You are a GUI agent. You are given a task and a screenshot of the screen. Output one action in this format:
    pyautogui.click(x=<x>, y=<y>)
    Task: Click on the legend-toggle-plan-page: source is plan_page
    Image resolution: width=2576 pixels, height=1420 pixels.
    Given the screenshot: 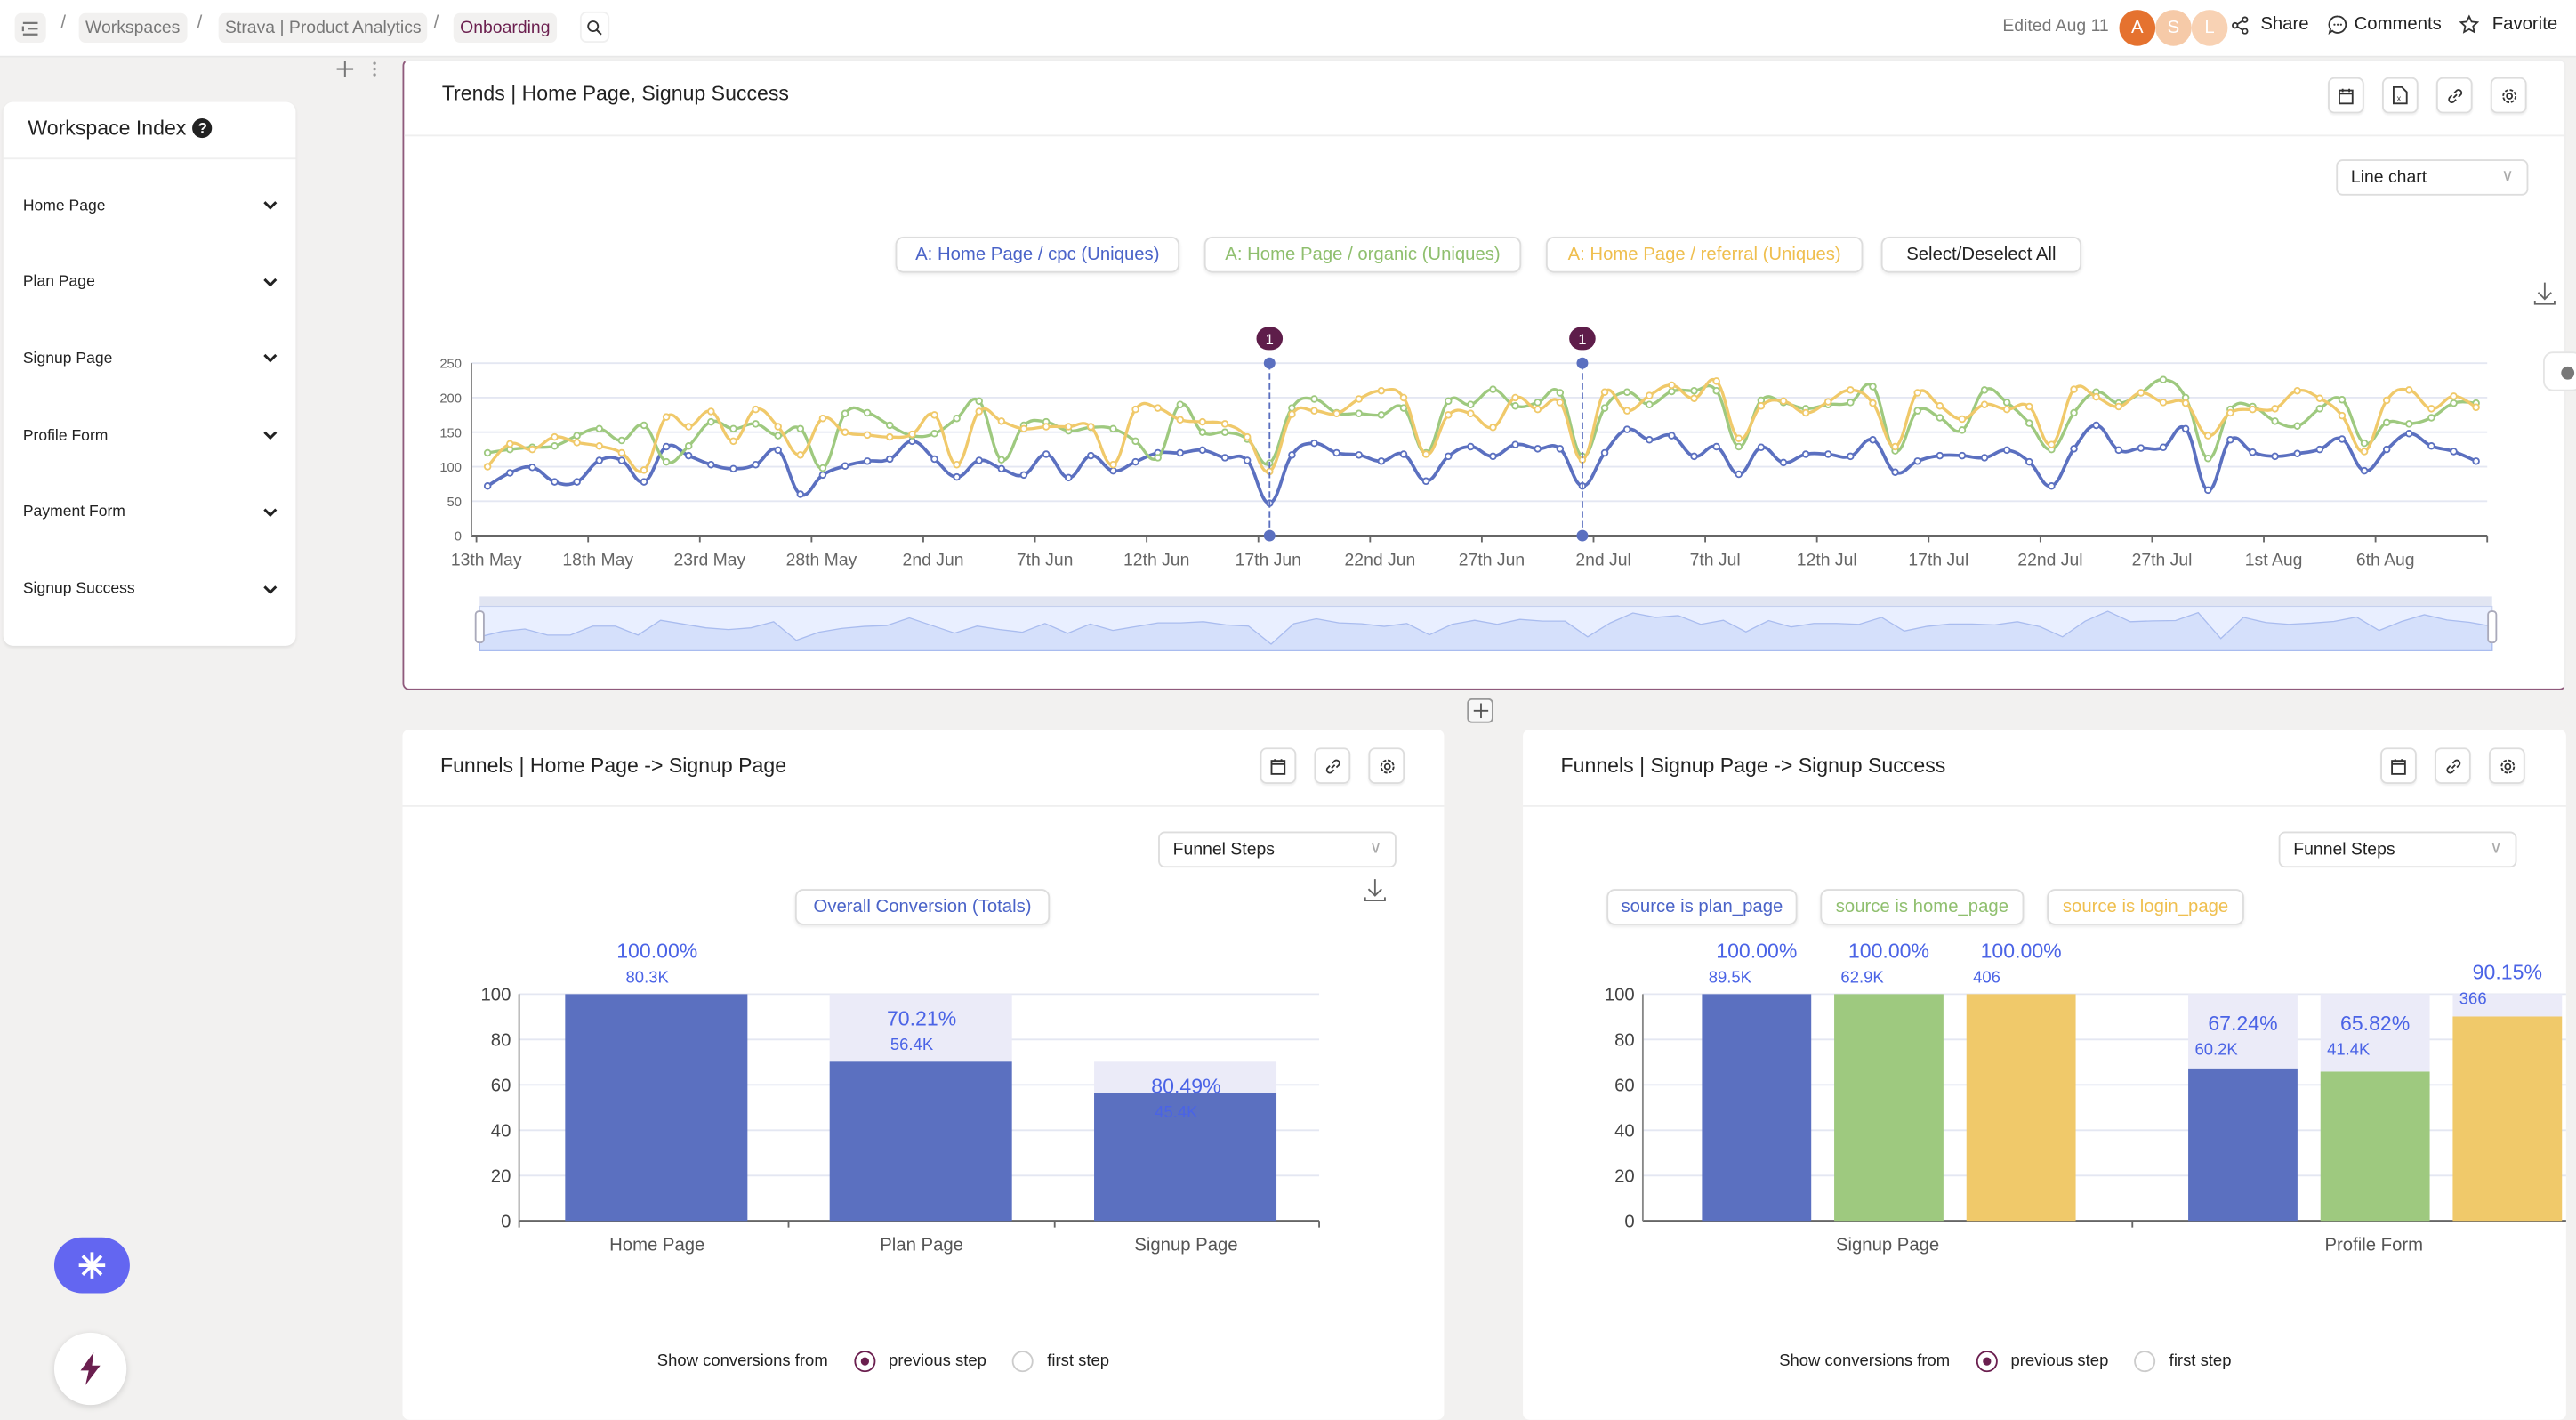 What is the action you would take?
    pyautogui.click(x=1702, y=907)
    